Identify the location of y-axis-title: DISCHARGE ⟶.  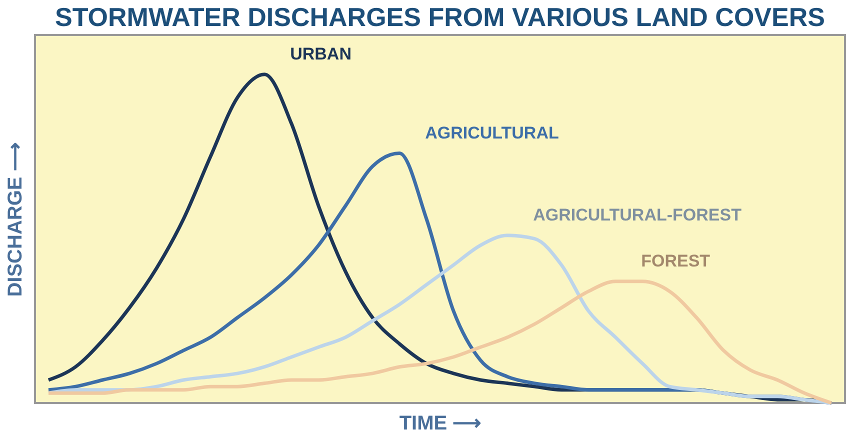
(15, 219).